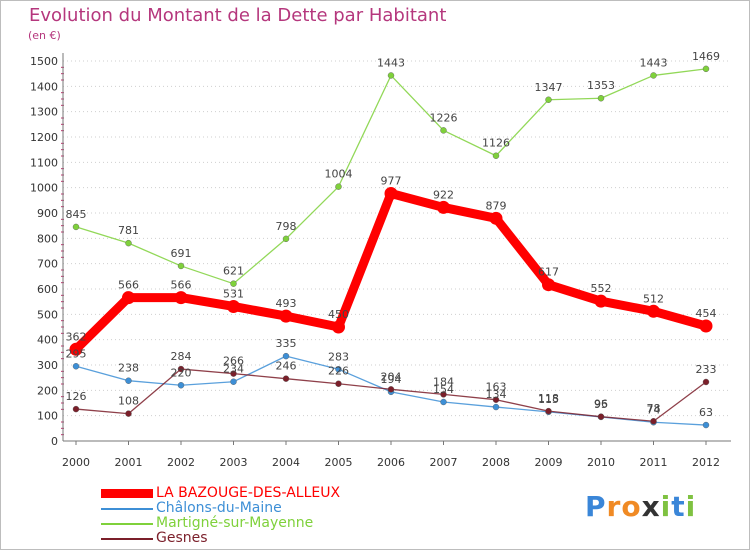 Image resolution: width=750 pixels, height=550 pixels. I want to click on data-label: 845, so click(76, 214).